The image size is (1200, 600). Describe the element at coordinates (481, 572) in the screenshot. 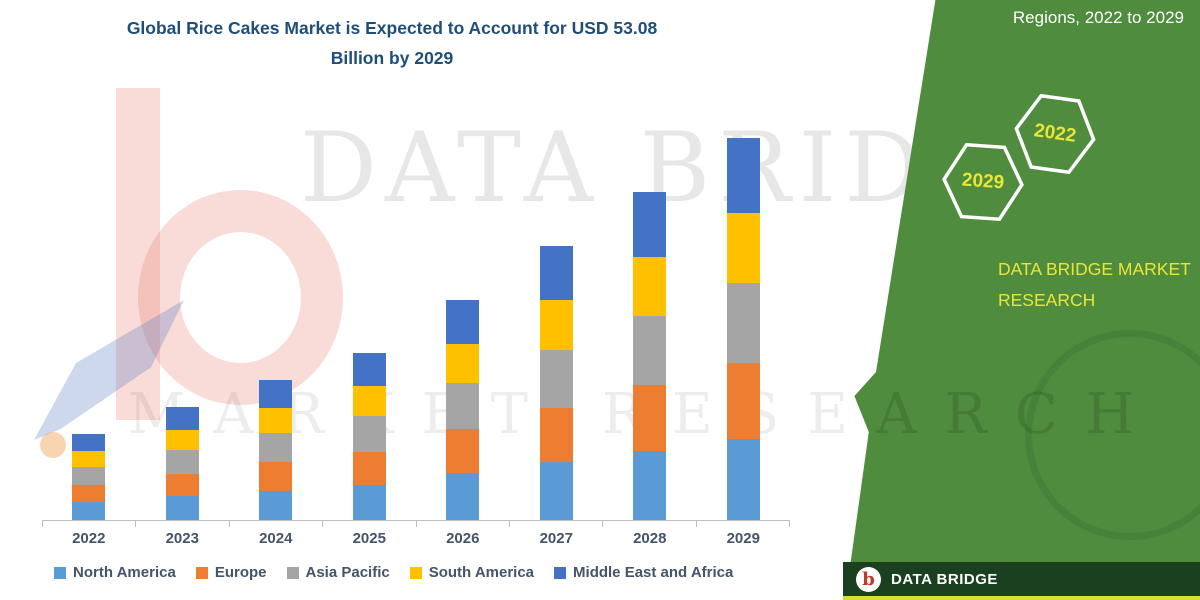

I see `legend-label: South America` at that location.